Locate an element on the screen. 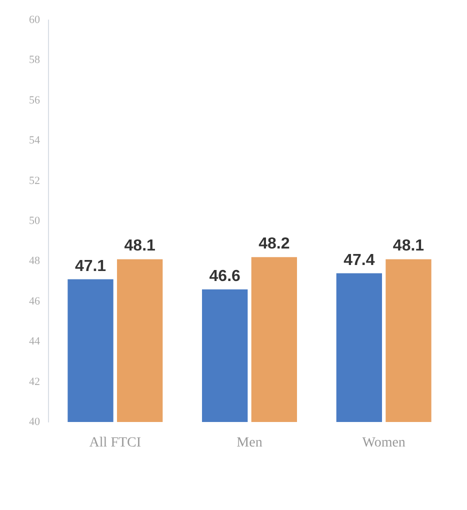  x-tick-label: Women is located at coordinates (384, 443).